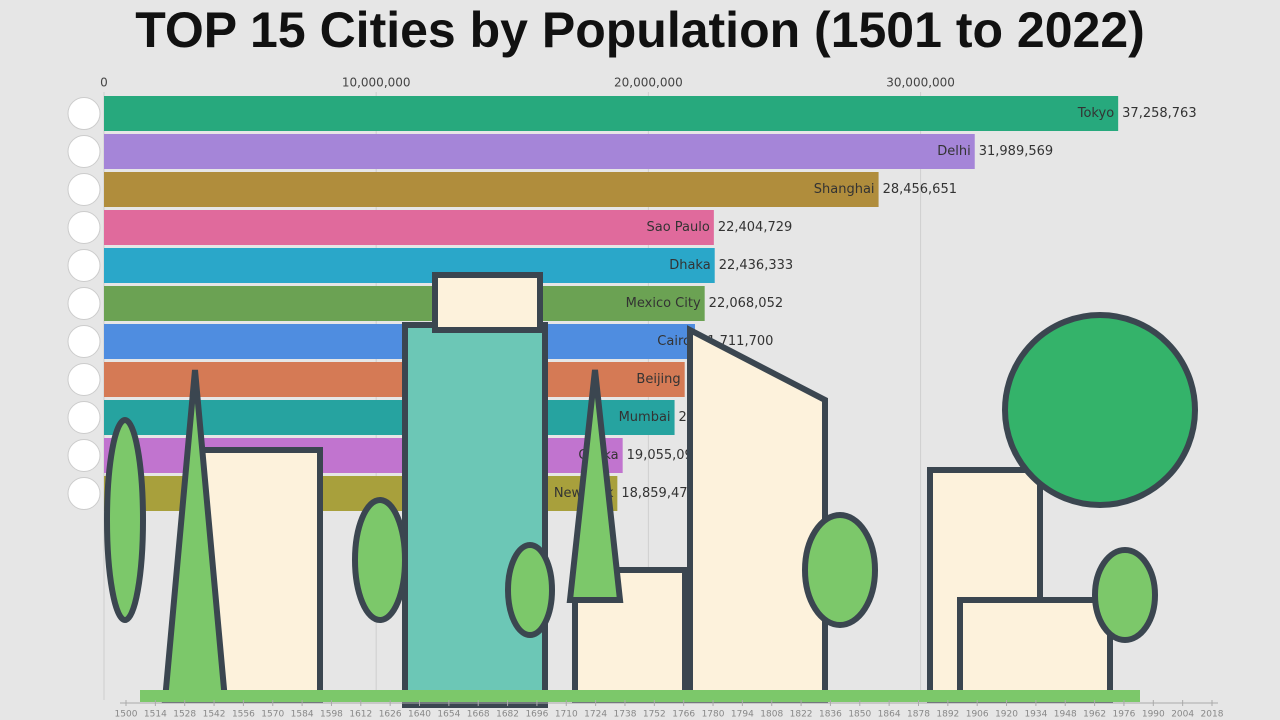  Describe the element at coordinates (625, 715) in the screenshot. I see `timeline-label: 1738` at that location.